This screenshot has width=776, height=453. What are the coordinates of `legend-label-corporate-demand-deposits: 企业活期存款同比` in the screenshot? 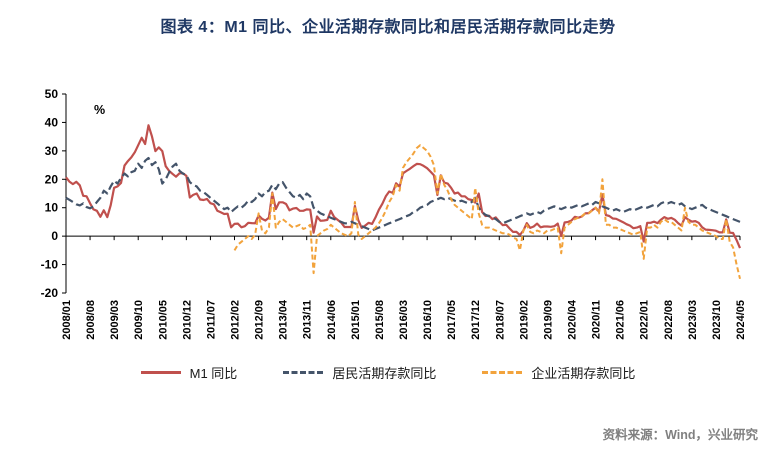 It's located at (583, 373).